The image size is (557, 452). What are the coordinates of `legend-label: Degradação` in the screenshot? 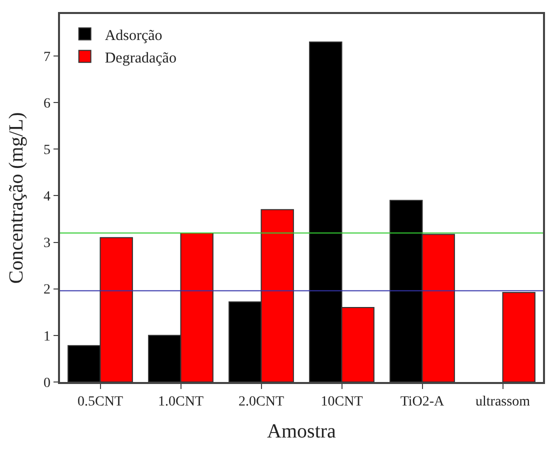 It's located at (140, 58).